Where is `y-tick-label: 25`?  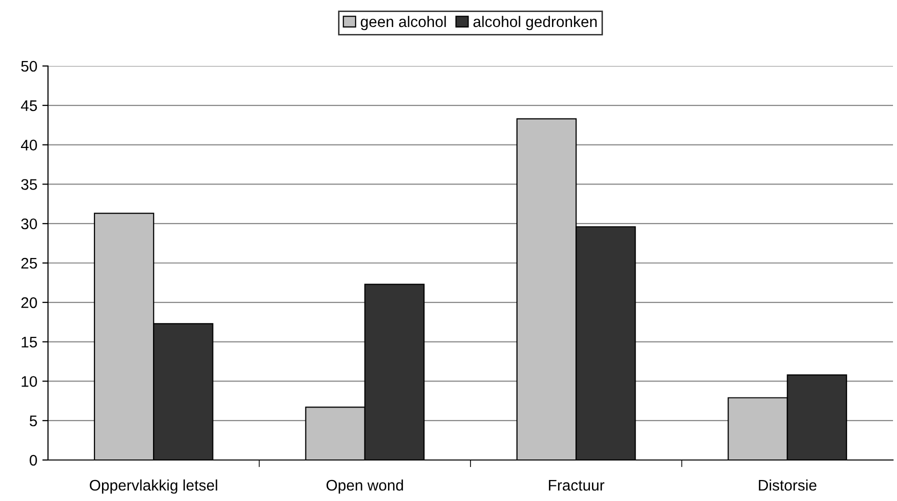
y-tick-label: 25 is located at coordinates (29, 263).